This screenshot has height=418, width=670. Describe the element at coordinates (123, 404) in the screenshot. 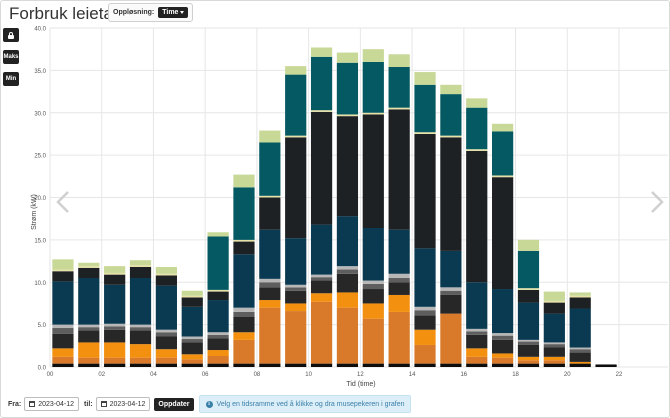

I see `to-date-input: 2023-04-12` at that location.